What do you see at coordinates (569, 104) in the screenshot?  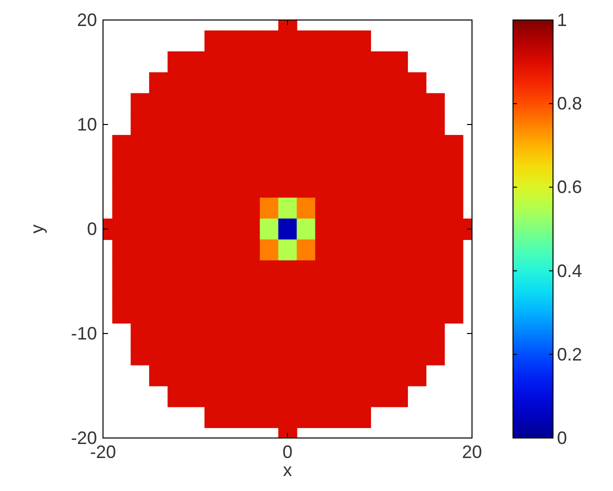 I see `color-bar-label: 0.8` at bounding box center [569, 104].